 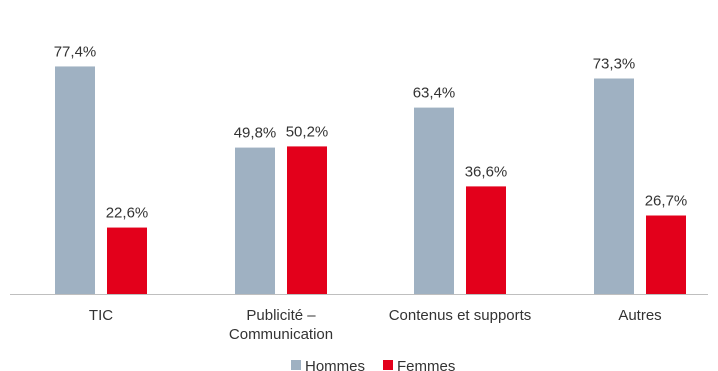 I want to click on legend-swatch-hommes, so click(x=296, y=365).